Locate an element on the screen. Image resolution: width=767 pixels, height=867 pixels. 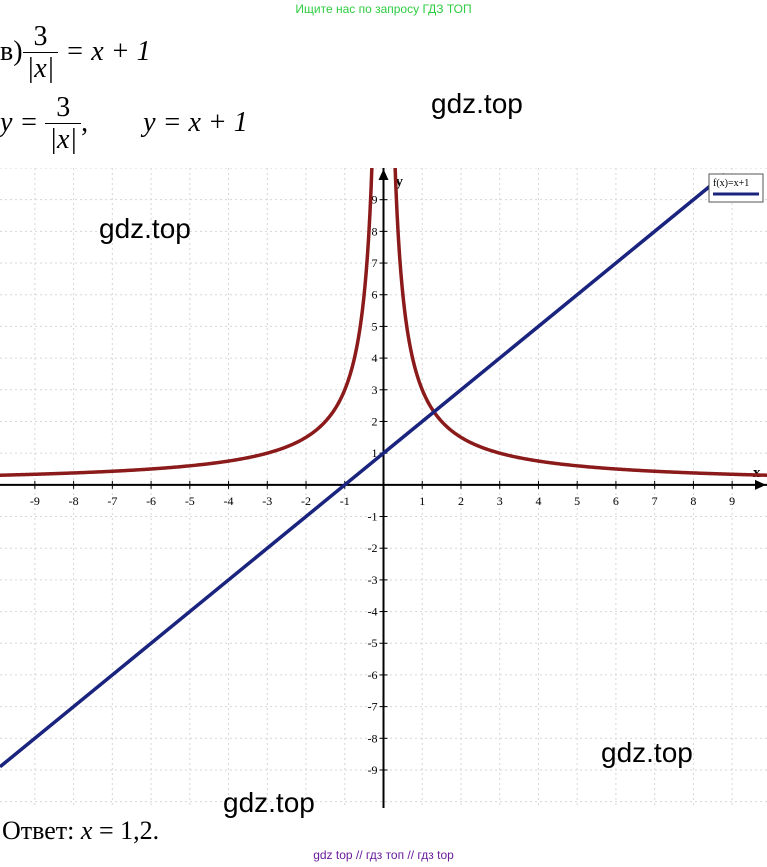
y-axis-arrow is located at coordinates (383, 174).